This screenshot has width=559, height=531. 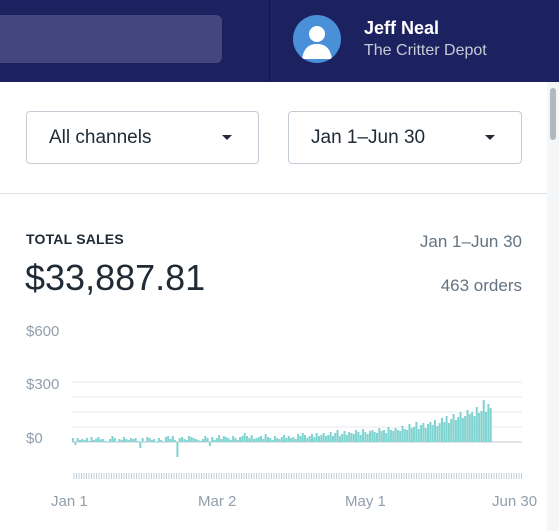 I want to click on channel-select: All channels, so click(x=142, y=137).